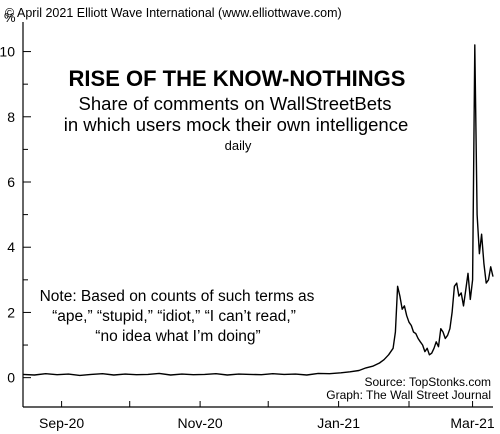 The image size is (500, 434). What do you see at coordinates (177, 336) in the screenshot?
I see `note-line-3: “no idea what I’m doing”` at bounding box center [177, 336].